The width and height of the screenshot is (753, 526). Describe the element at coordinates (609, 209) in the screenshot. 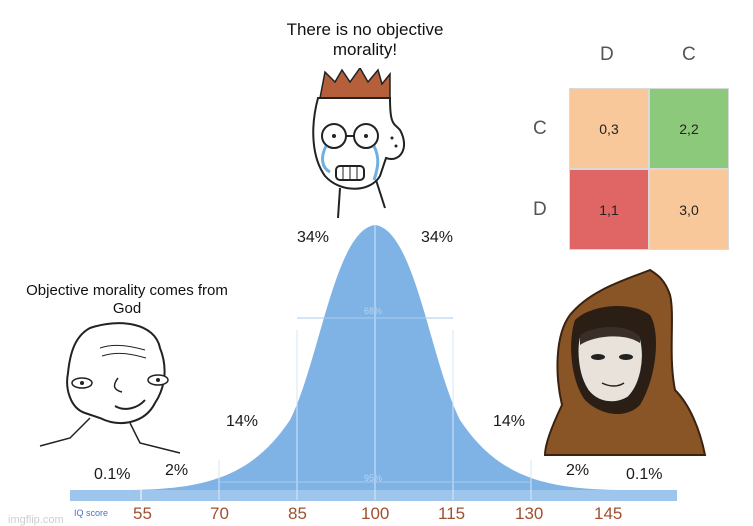

I see `matrix-cell: 1,1` at that location.